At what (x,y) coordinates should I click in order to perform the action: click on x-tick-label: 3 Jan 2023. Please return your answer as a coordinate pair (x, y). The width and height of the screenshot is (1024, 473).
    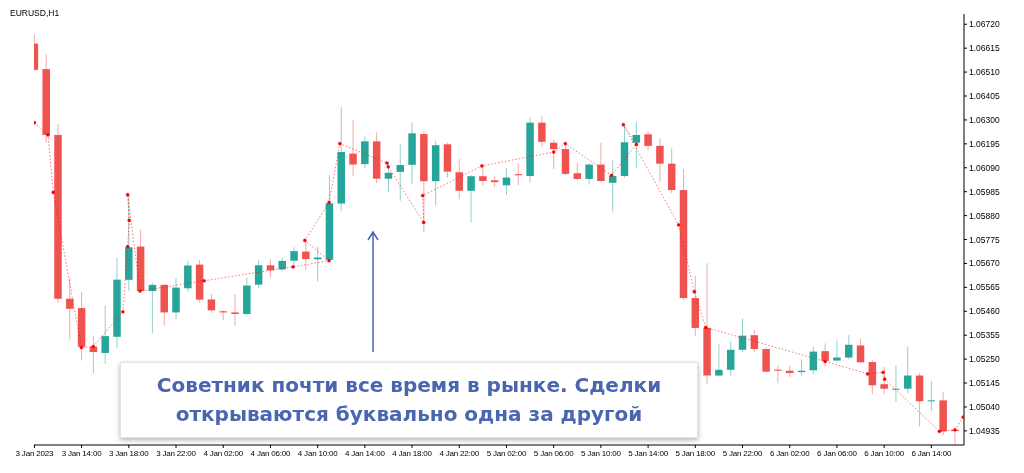
    Looking at the image, I should click on (34, 453).